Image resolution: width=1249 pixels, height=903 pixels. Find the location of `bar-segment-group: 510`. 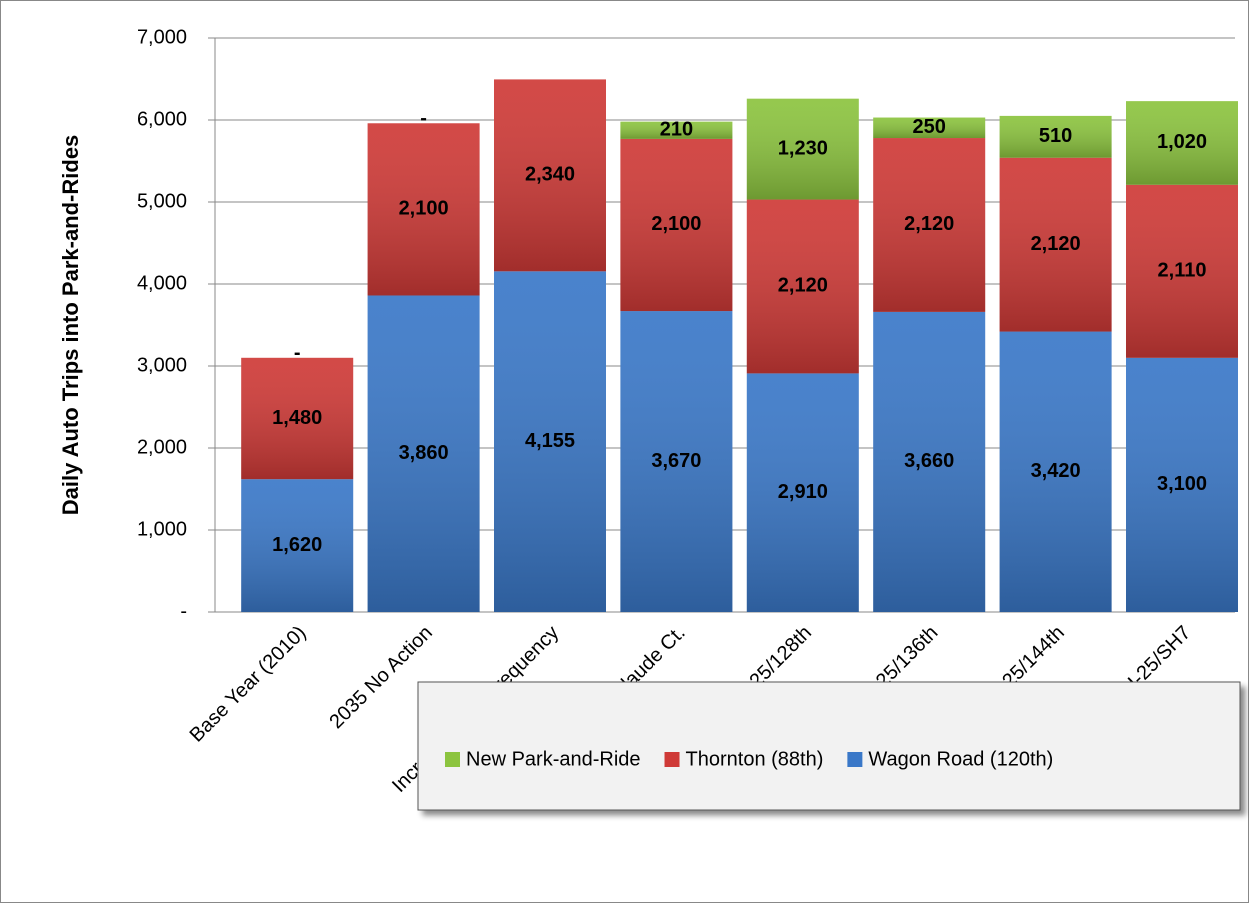

bar-segment-group: 510 is located at coordinates (1055, 136).